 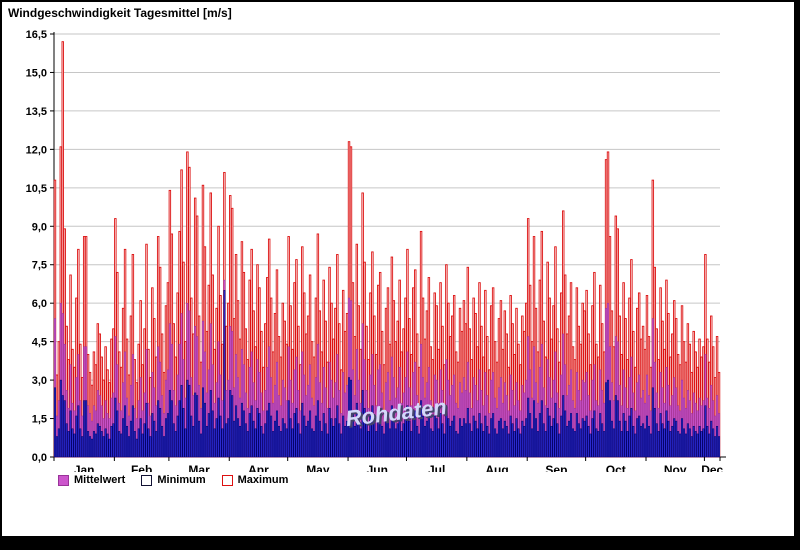 What do you see at coordinates (36, 189) in the screenshot?
I see `svg-text: 10,5` at bounding box center [36, 189].